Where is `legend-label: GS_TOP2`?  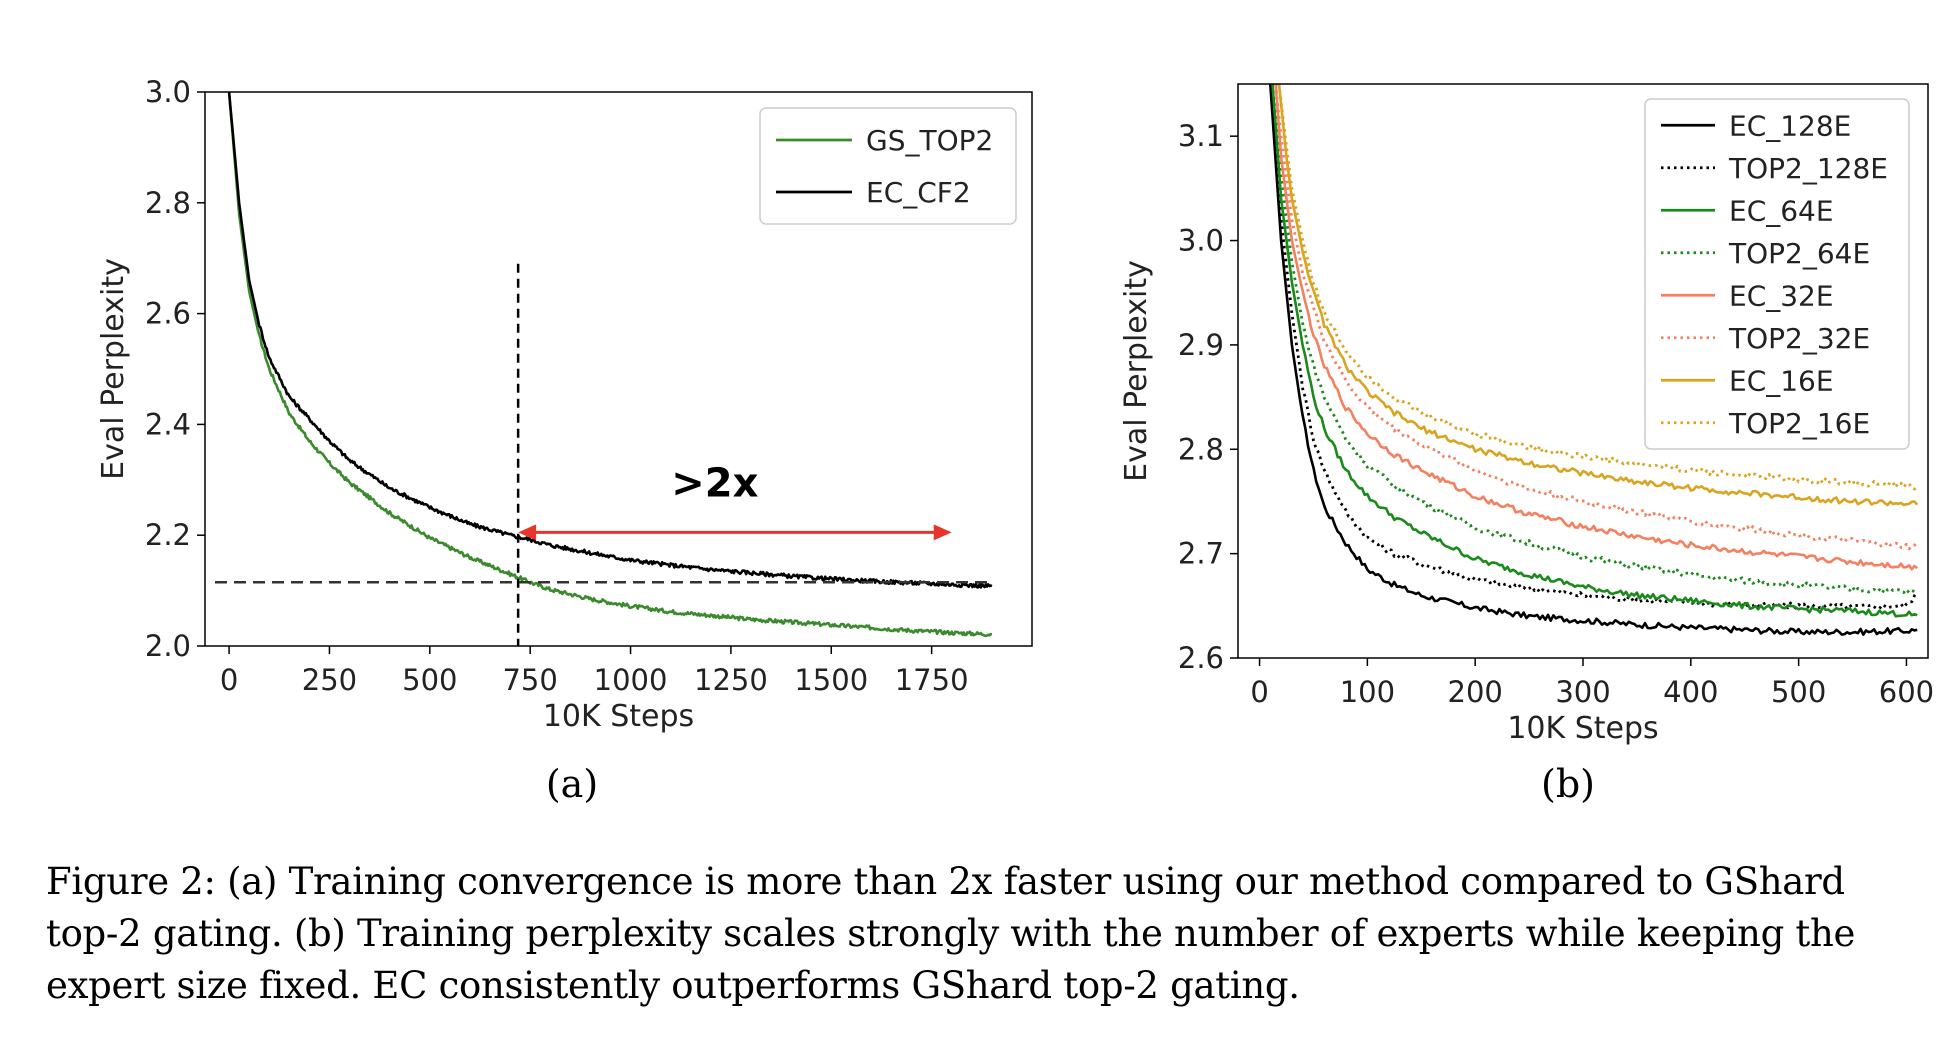 legend-label: GS_TOP2 is located at coordinates (929, 140).